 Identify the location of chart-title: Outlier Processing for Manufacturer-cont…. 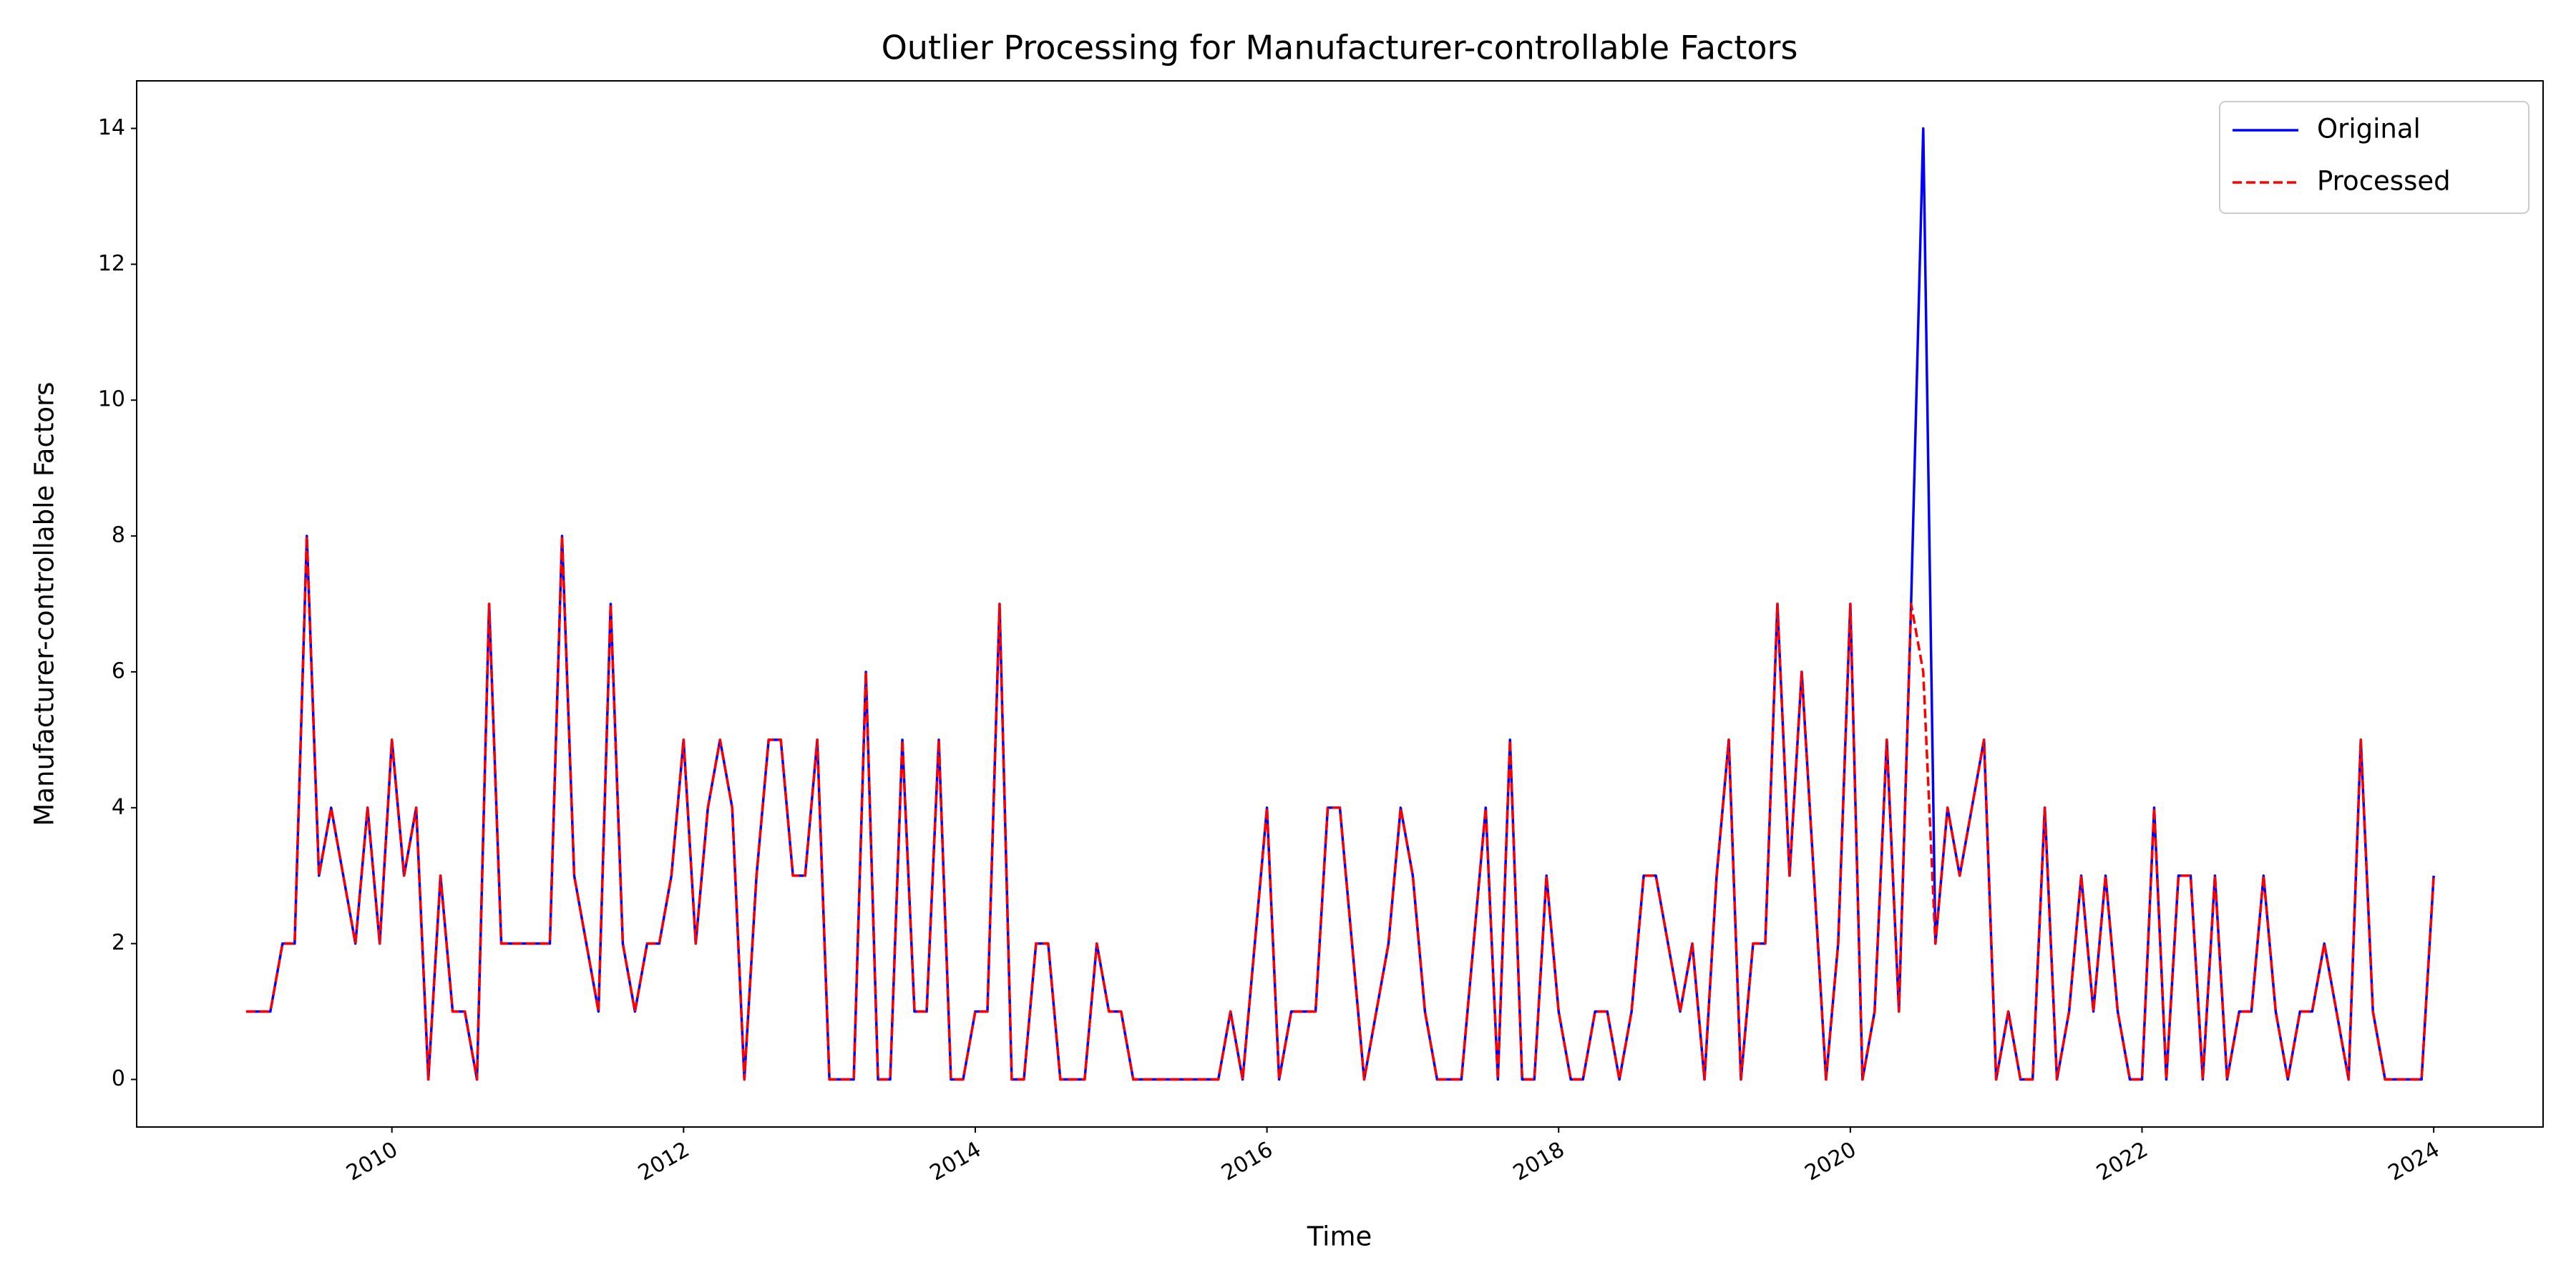
(1340, 48).